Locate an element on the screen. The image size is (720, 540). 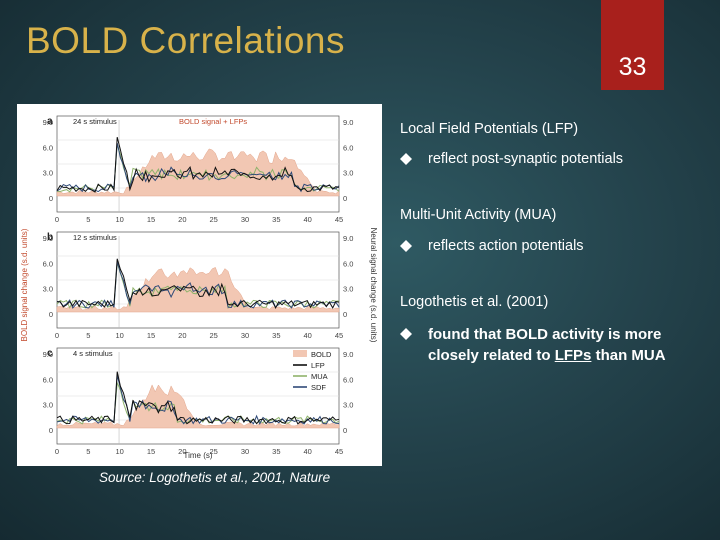
panel-letter: b is located at coordinates (50, 237).